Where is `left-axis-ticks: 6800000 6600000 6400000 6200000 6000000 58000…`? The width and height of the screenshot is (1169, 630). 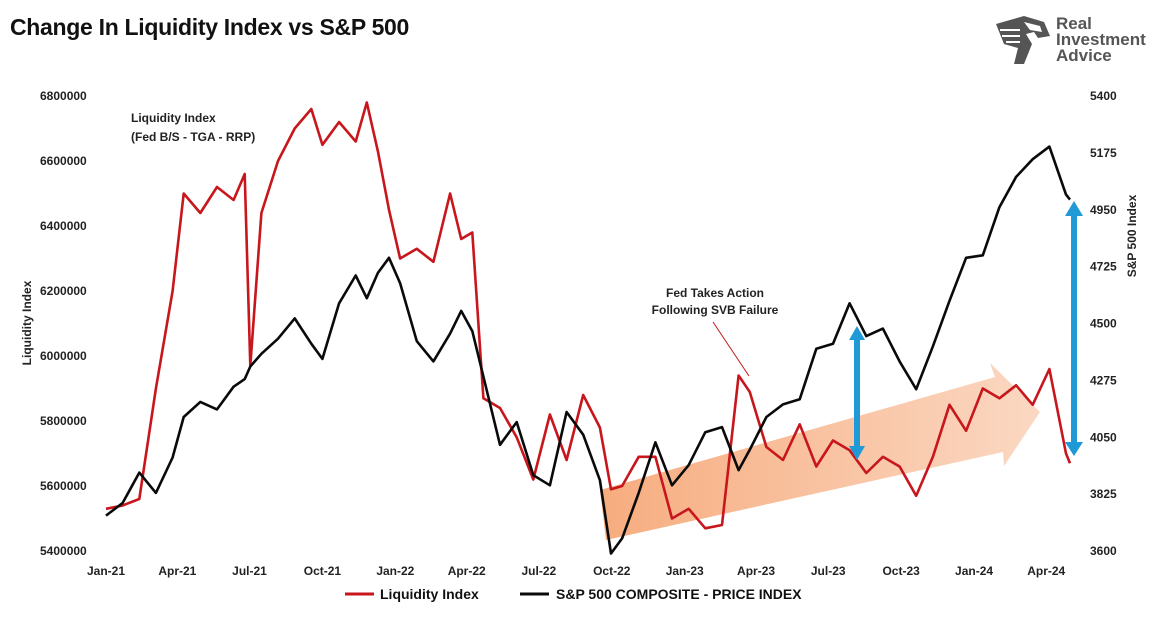
left-axis-ticks: 6800000 6600000 6400000 6200000 6000000 58000… is located at coordinates (63, 323).